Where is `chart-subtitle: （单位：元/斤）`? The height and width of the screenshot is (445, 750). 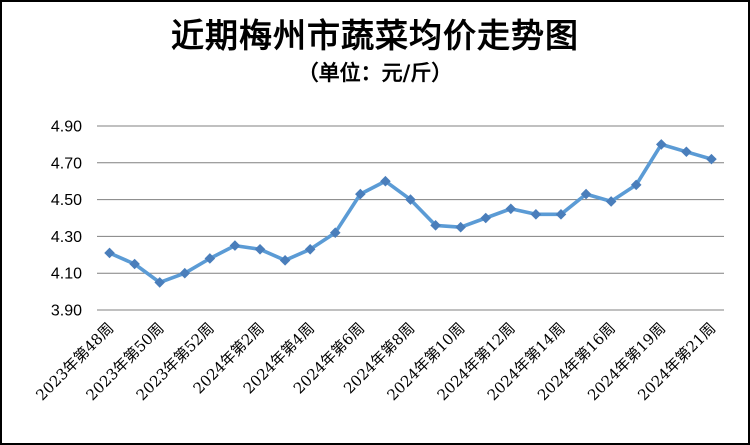
chart-subtitle: （单位：元/斤） is located at coordinates (375, 72).